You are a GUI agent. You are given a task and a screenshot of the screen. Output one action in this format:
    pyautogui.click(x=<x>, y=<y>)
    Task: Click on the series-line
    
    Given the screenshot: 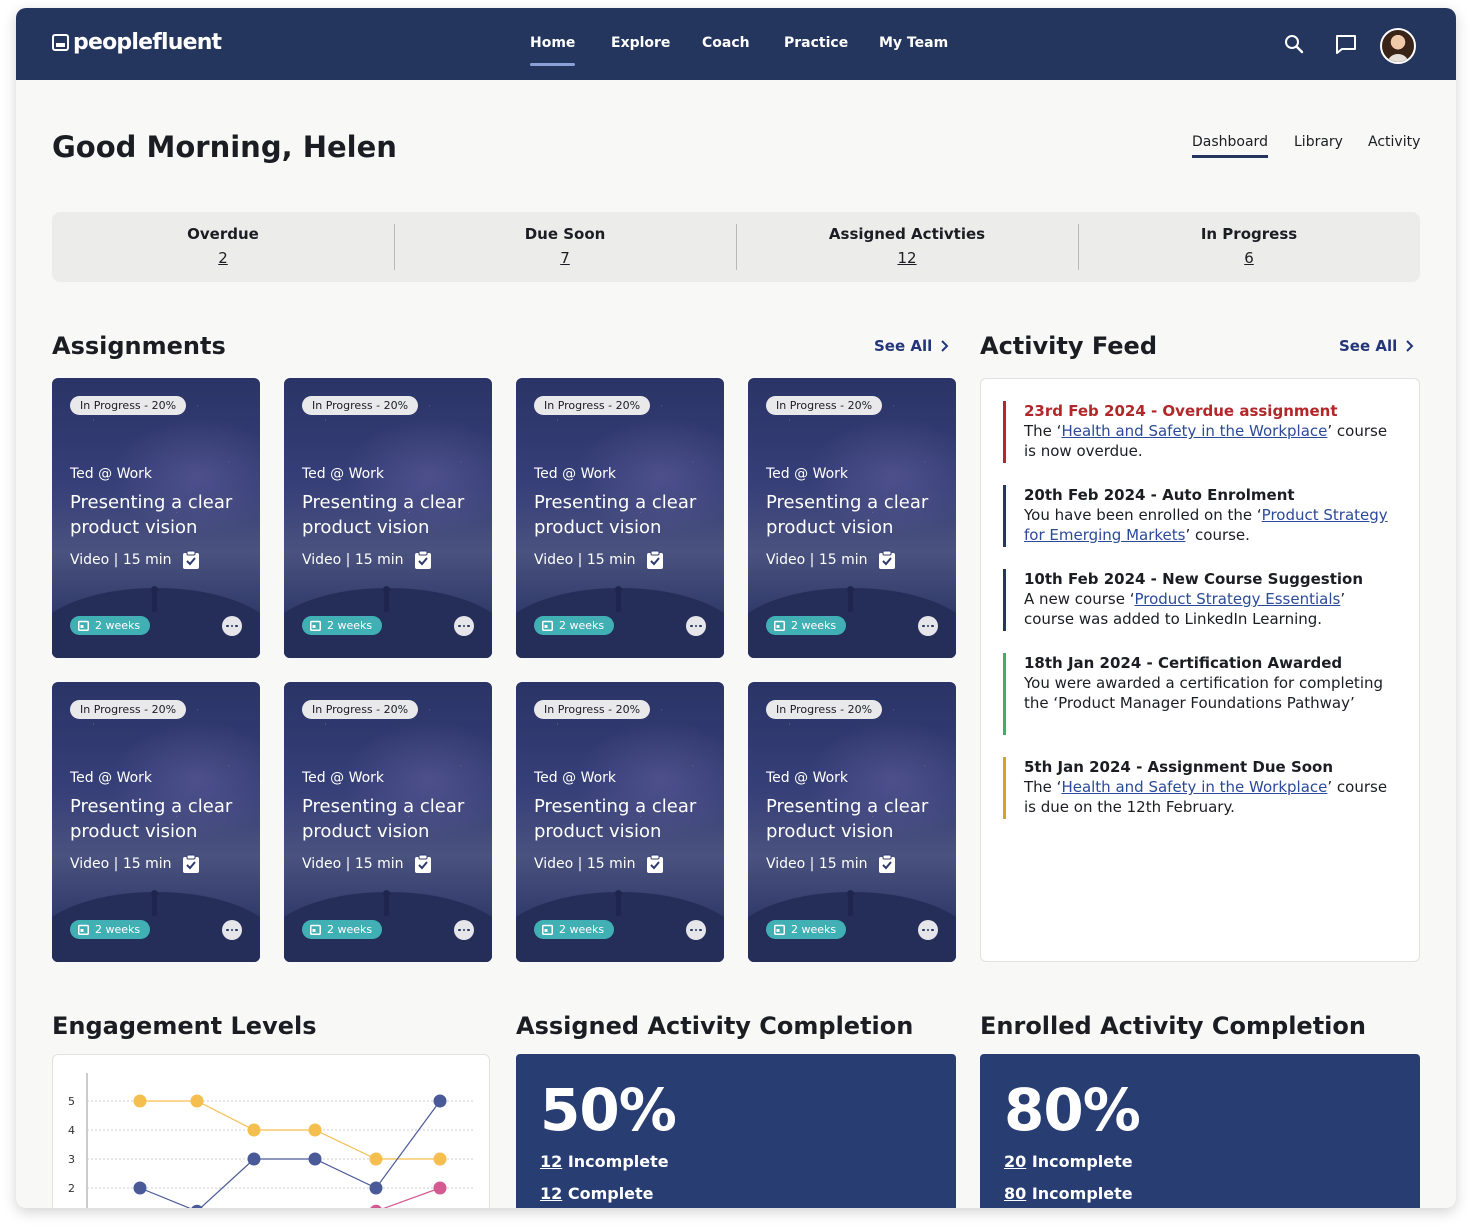 What is the action you would take?
    pyautogui.click(x=290, y=1130)
    